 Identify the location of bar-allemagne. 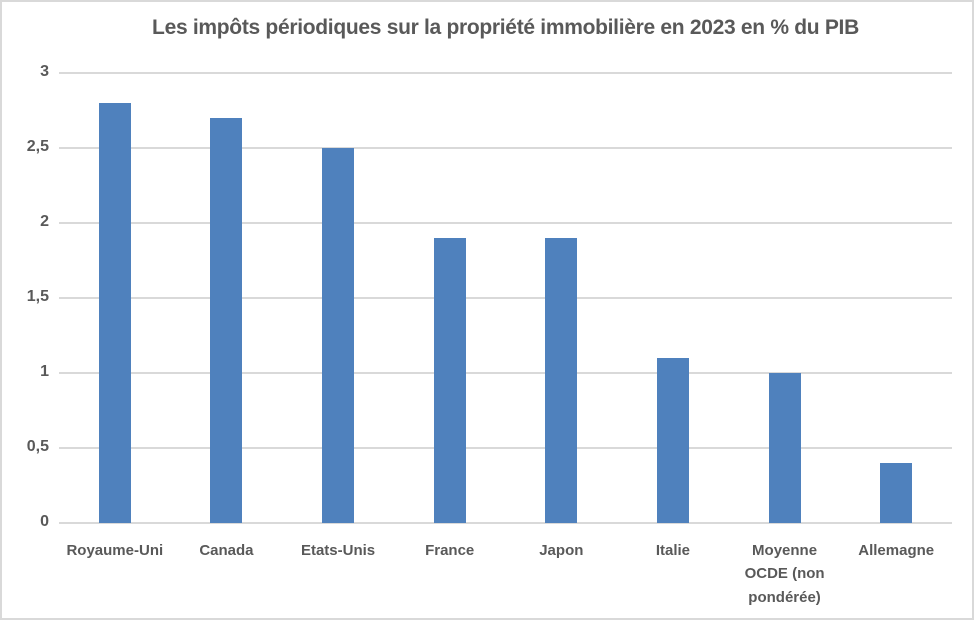
(896, 493).